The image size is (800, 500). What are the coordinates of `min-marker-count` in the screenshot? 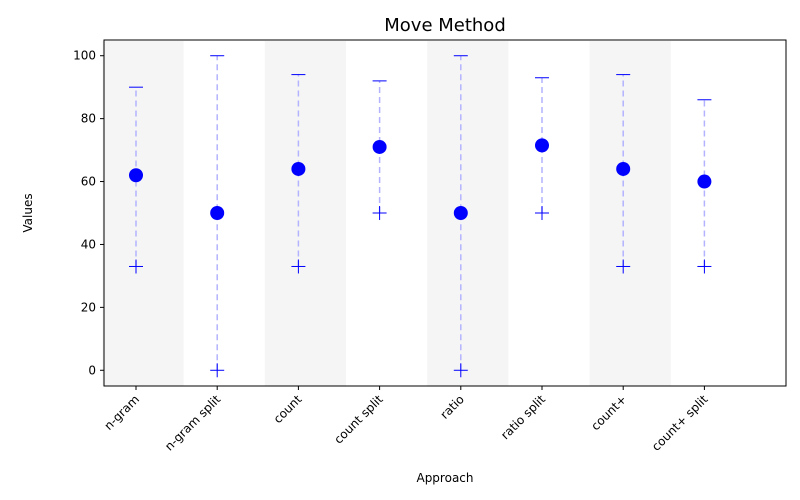 It's located at (298, 266).